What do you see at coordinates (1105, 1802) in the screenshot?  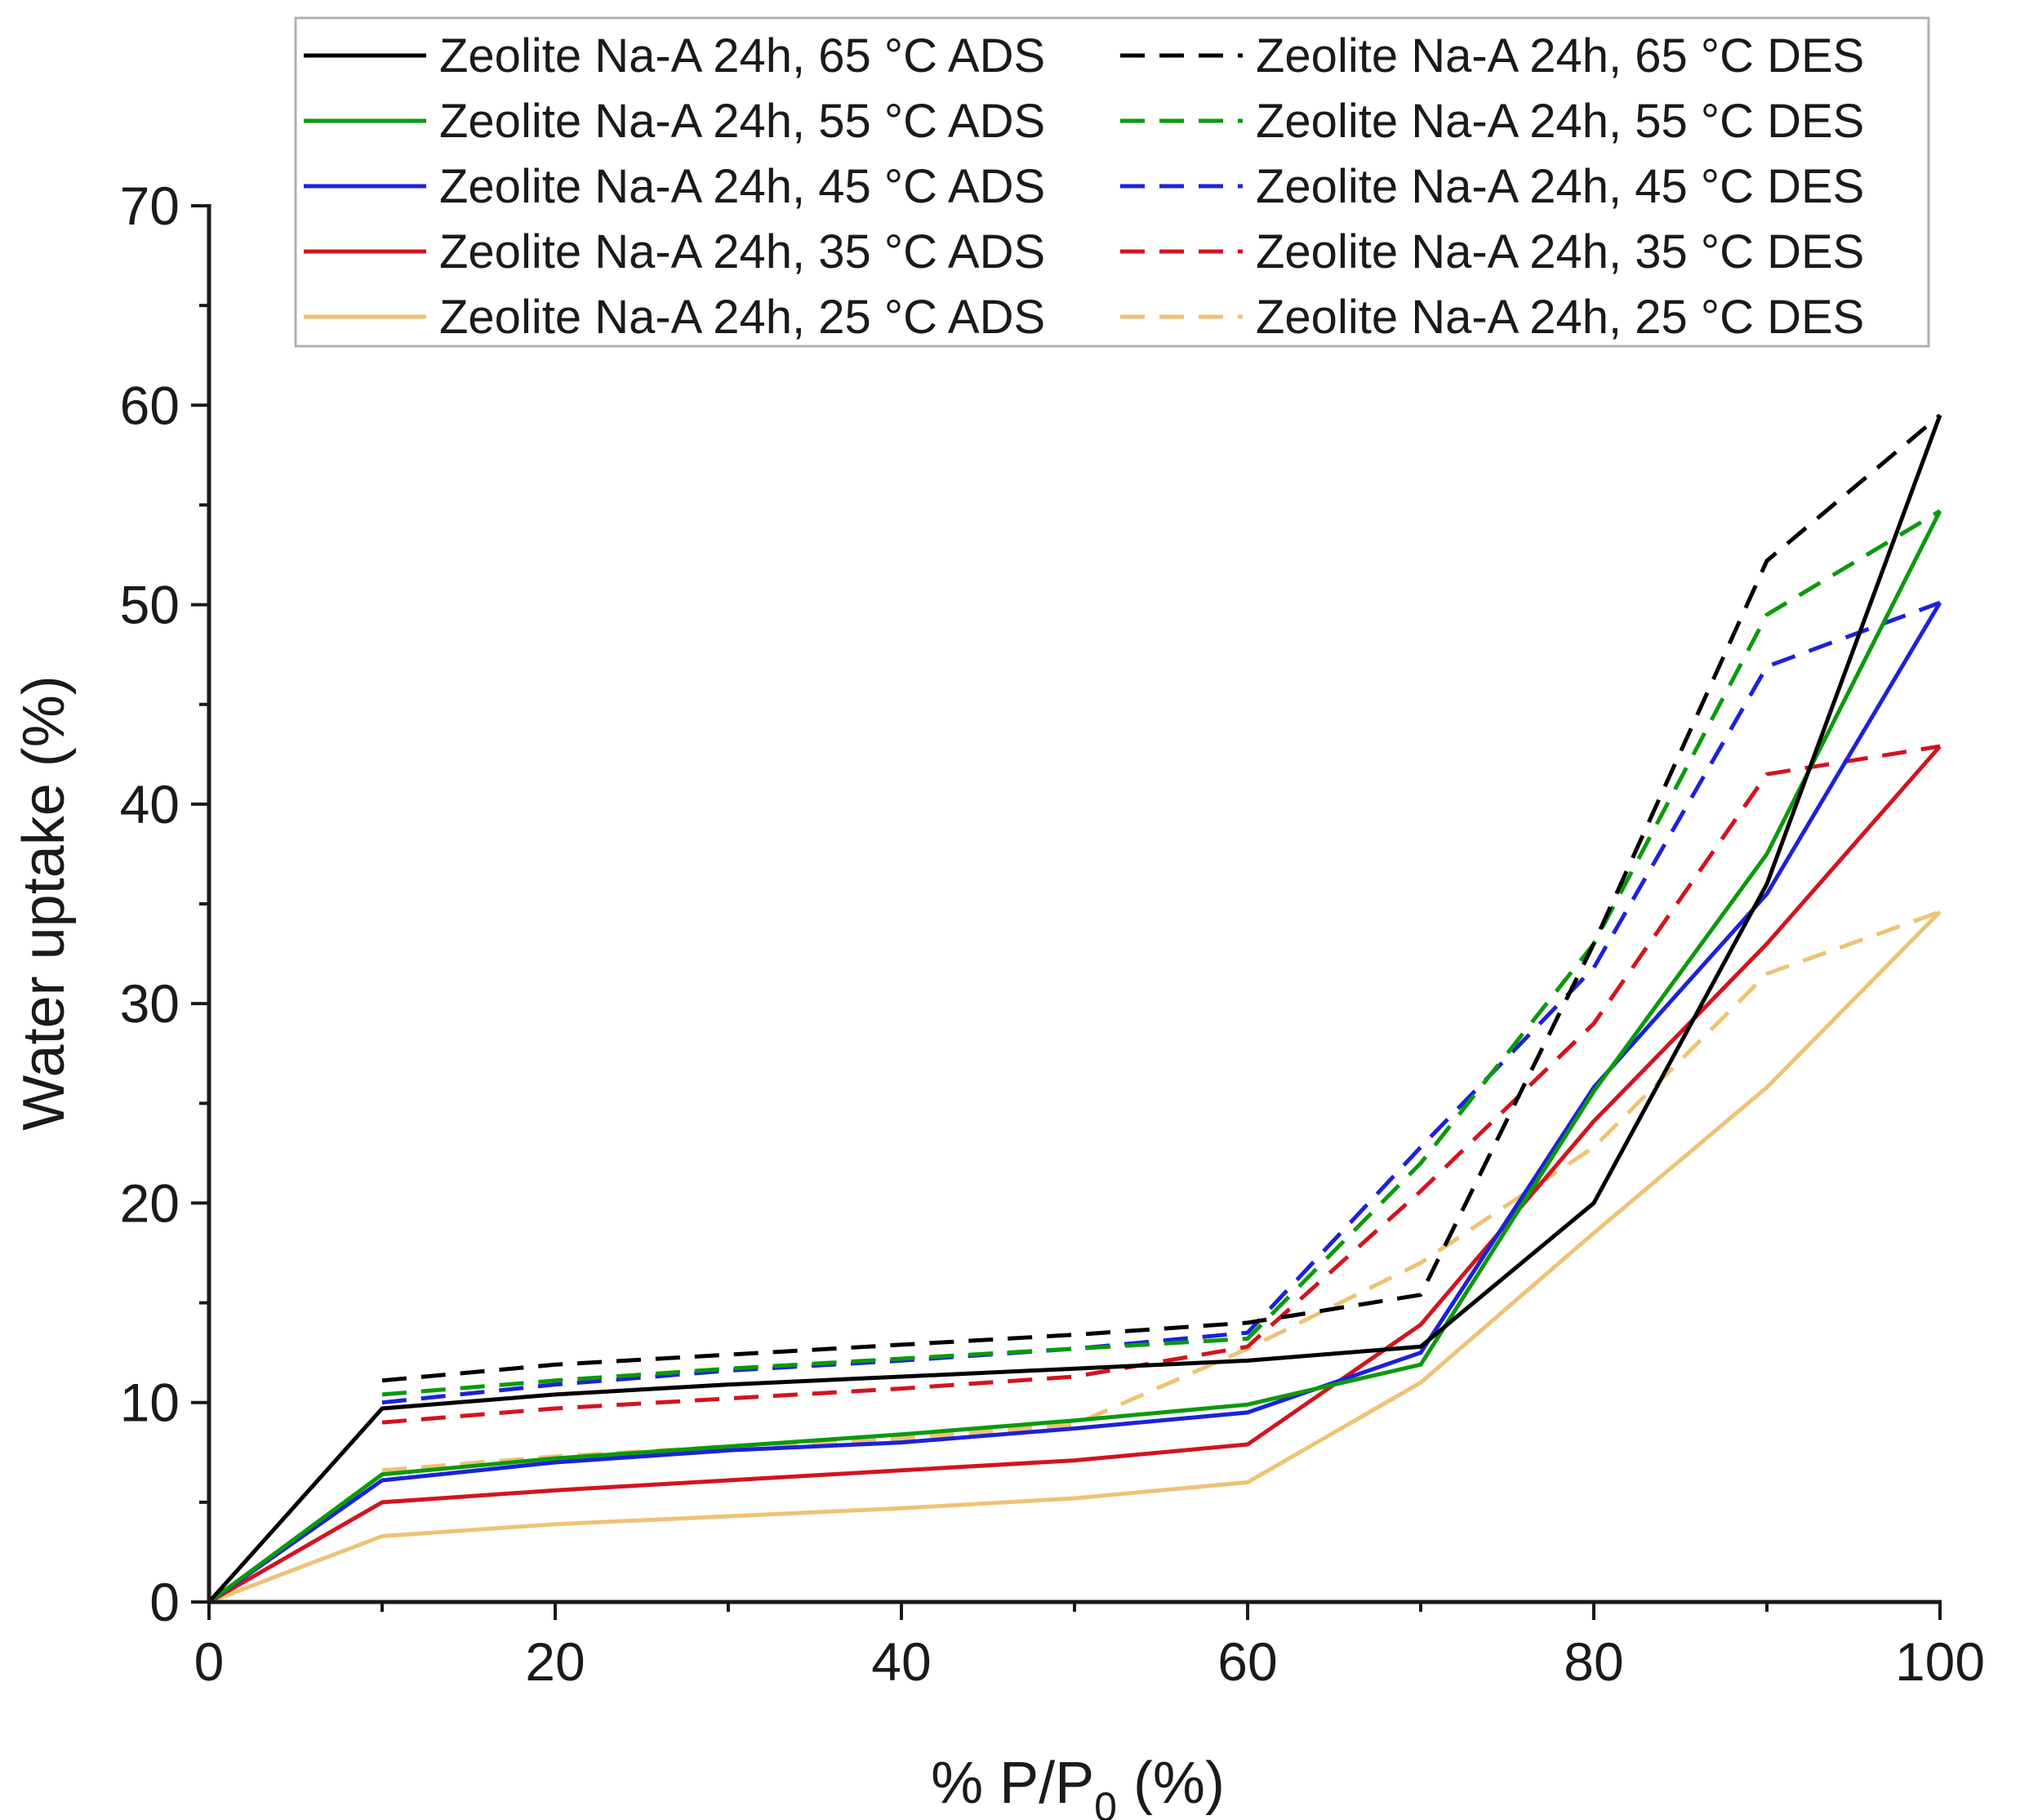 I see `x-axis-title-subscript: 0` at bounding box center [1105, 1802].